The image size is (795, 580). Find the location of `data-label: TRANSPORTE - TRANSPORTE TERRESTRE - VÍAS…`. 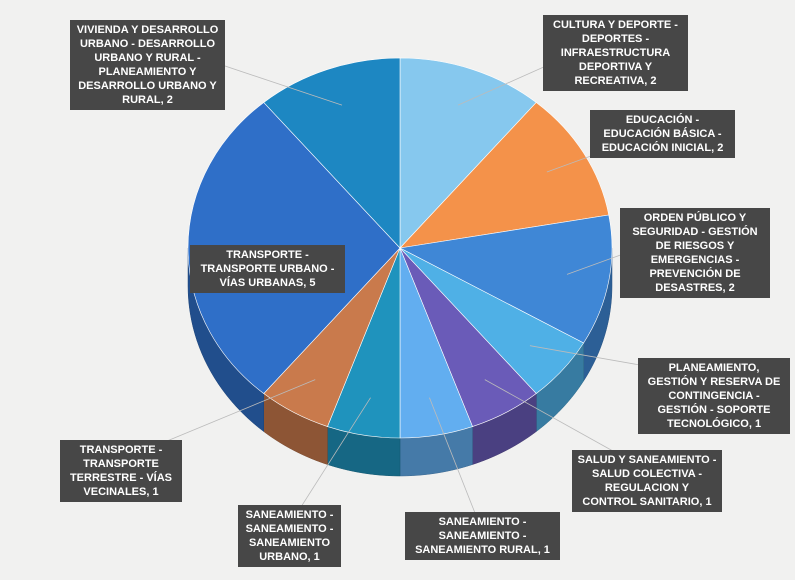

data-label: TRANSPORTE - TRANSPORTE TERRESTRE - VÍAS… is located at coordinates (121, 471).